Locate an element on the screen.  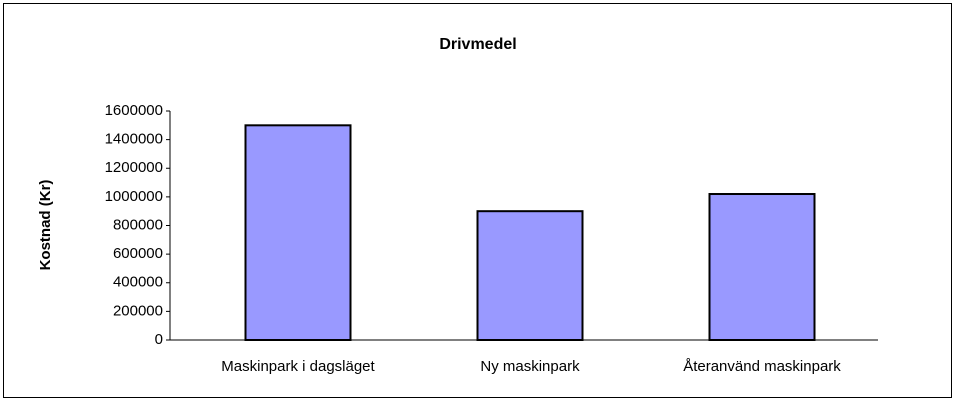
y-axis-label: Kostnad (Kr) is located at coordinates (45, 225).